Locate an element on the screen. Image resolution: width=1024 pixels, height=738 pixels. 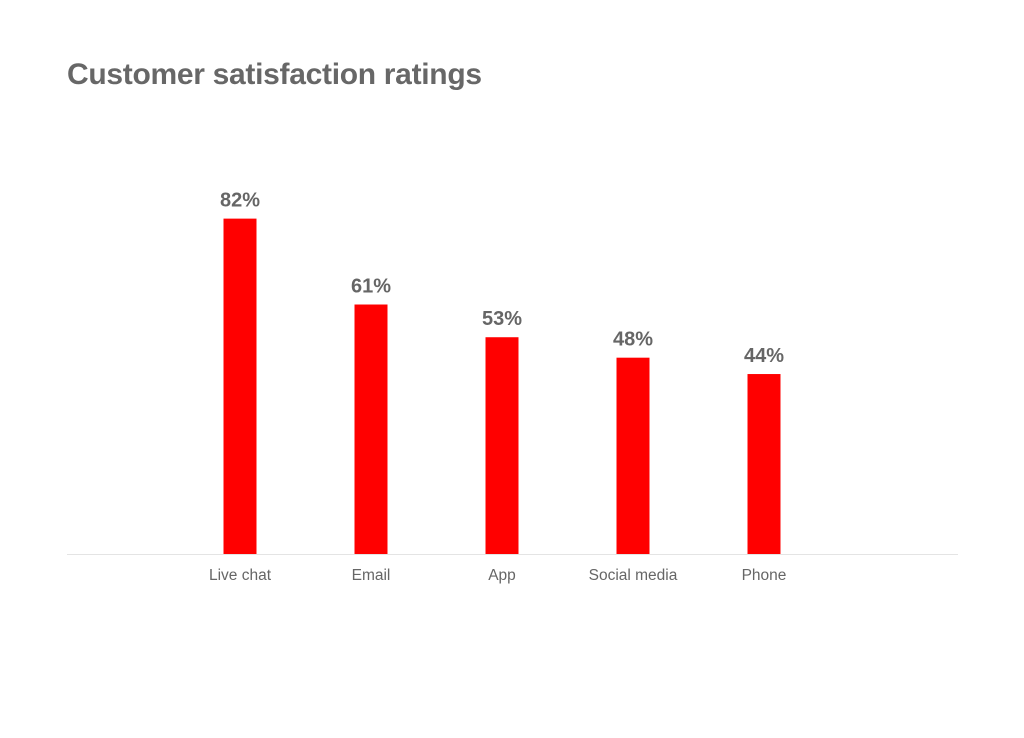
bar-live-chat is located at coordinates (240, 386).